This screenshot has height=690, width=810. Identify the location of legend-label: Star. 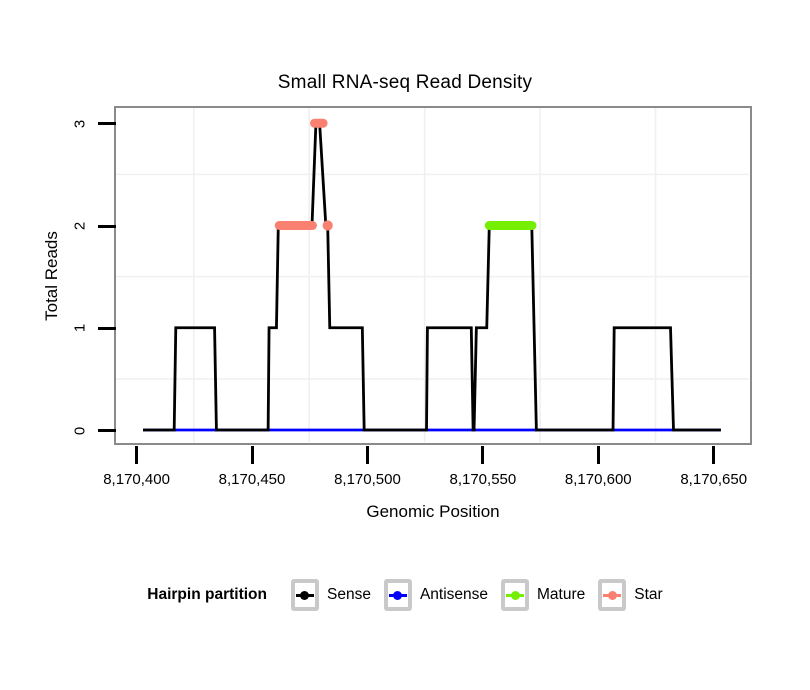
(648, 594).